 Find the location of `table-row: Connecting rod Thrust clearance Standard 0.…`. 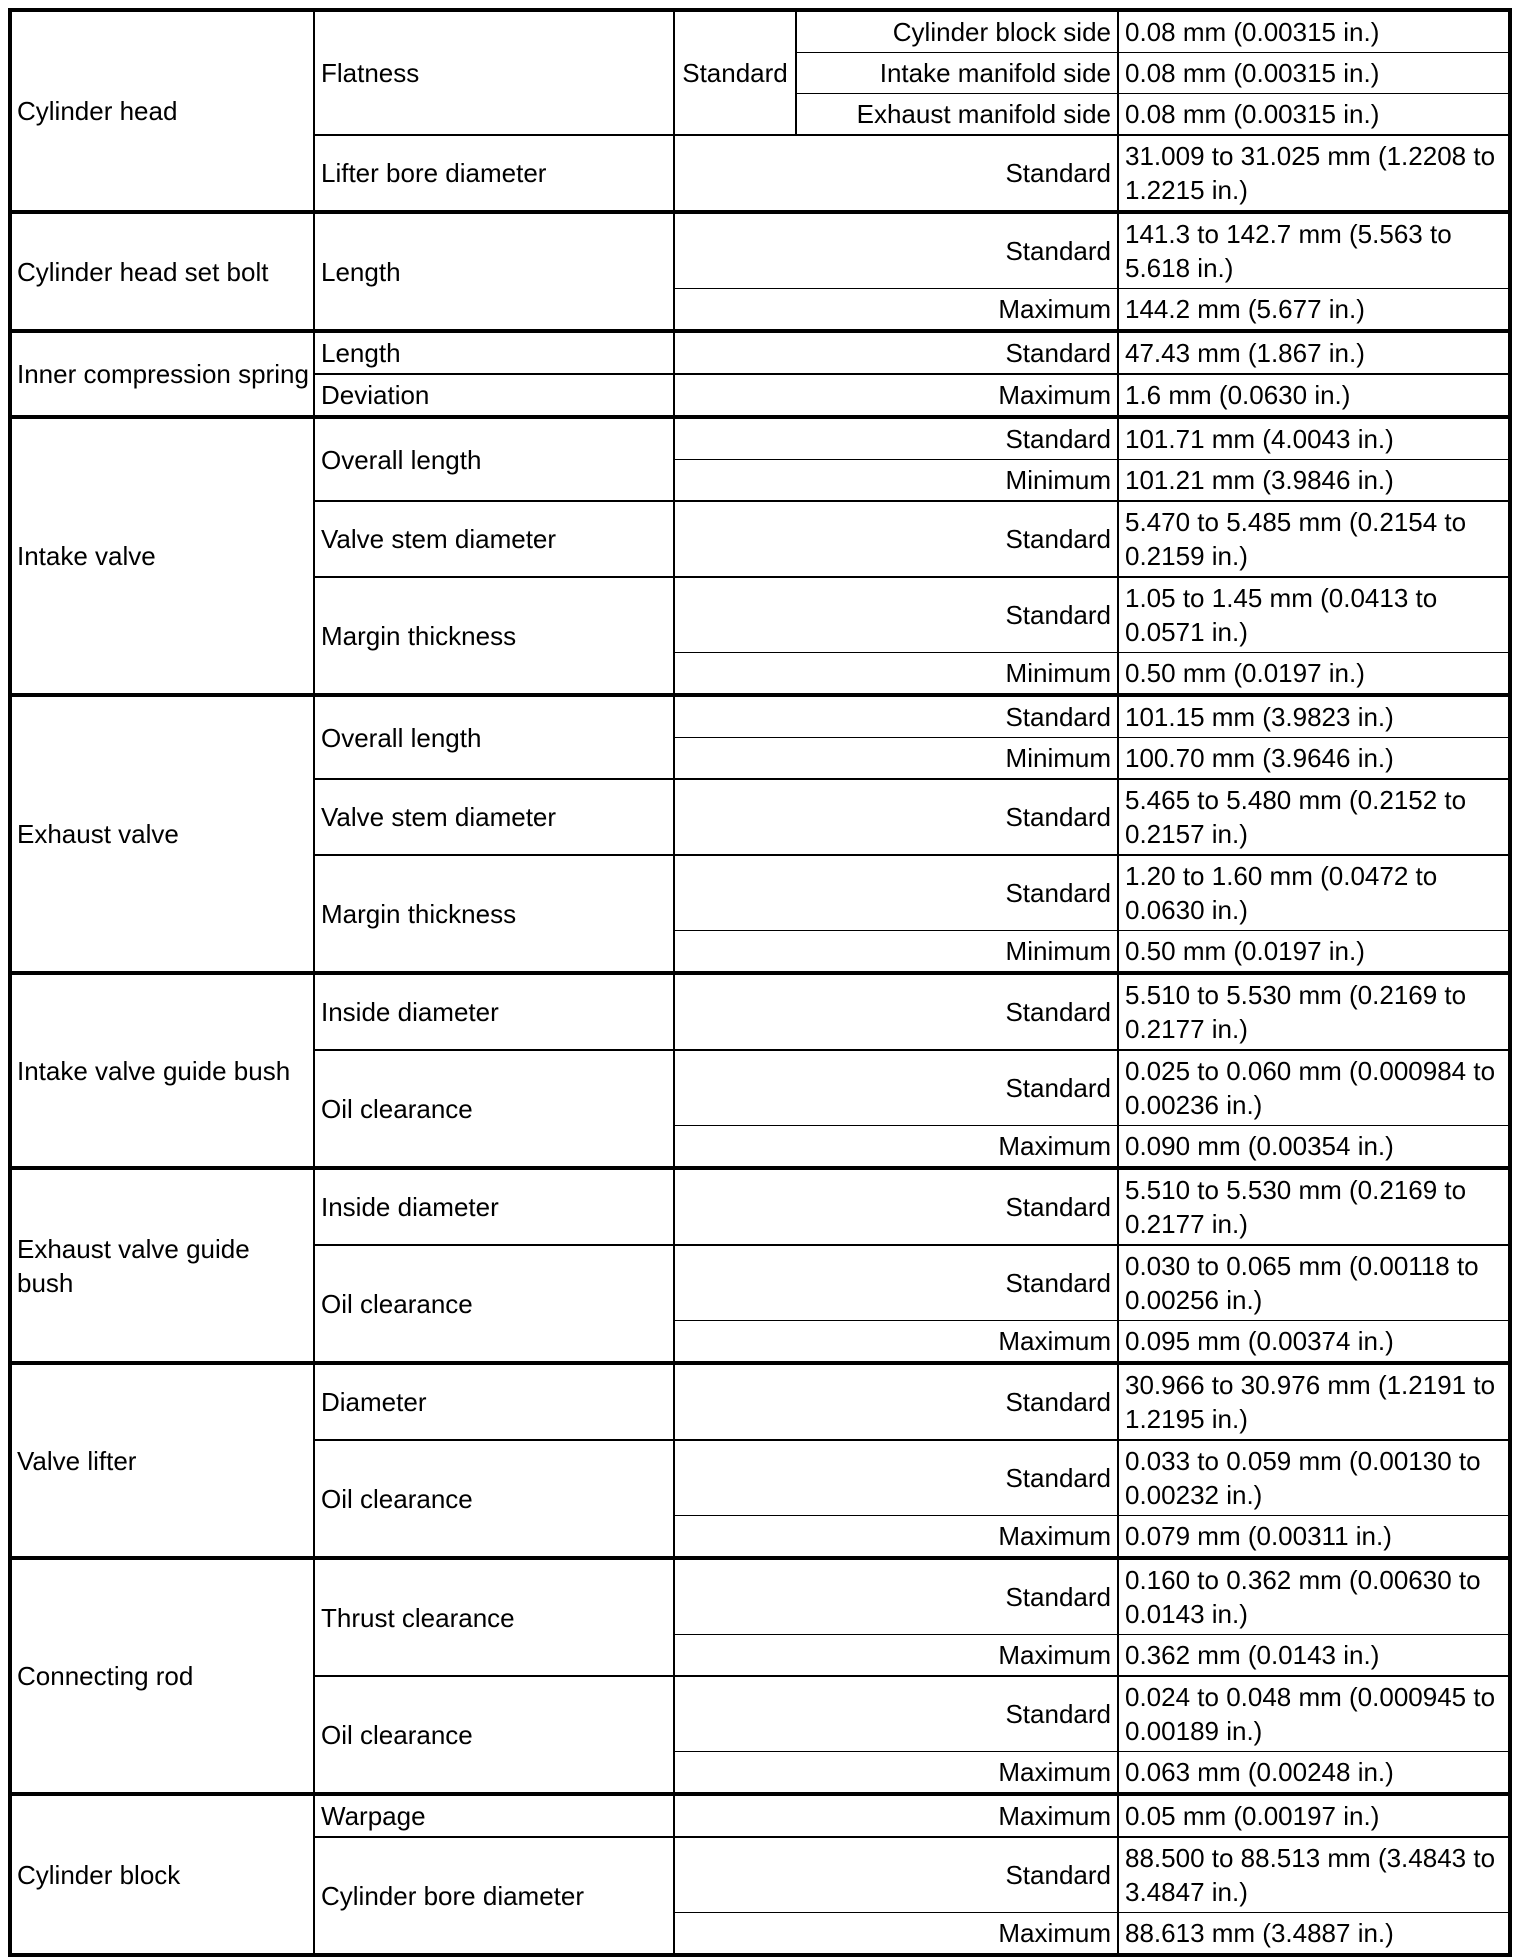

table-row: Connecting rod Thrust clearance Standard 0.… is located at coordinates (760, 1675).